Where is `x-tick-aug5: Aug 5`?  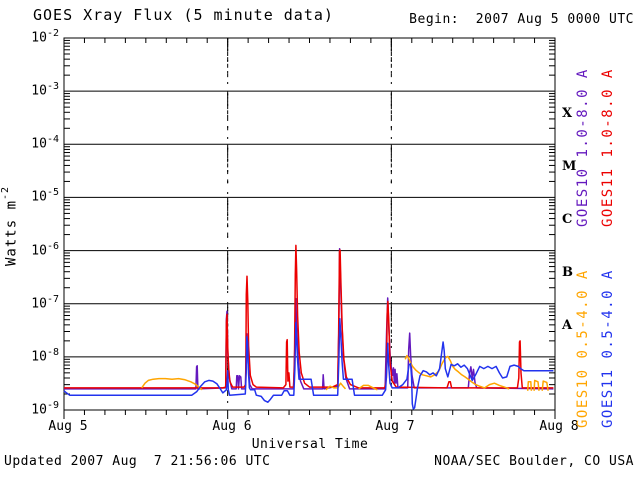
x-tick-aug5: Aug 5 is located at coordinates (68, 426).